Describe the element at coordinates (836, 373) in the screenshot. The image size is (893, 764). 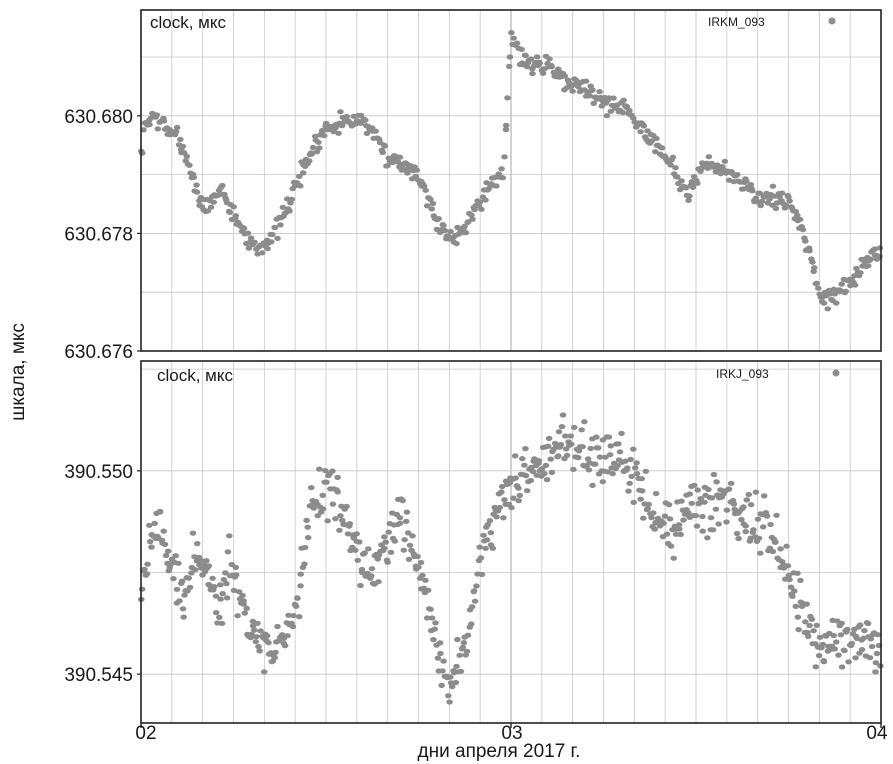
I see `panel-irkj-legend-marker` at that location.